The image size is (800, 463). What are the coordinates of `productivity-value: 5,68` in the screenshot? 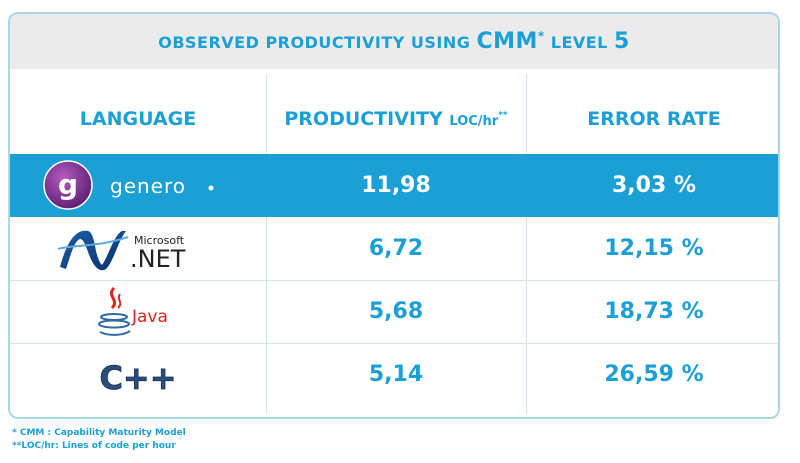 It's located at (396, 311).